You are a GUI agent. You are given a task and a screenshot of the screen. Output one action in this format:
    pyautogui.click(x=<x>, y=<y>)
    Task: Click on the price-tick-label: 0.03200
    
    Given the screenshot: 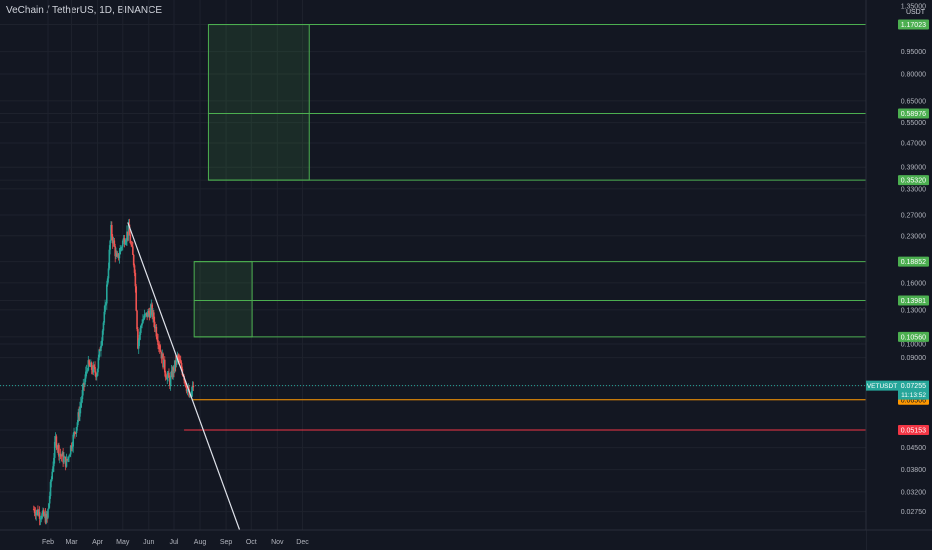 What is the action you would take?
    pyautogui.click(x=913, y=492)
    